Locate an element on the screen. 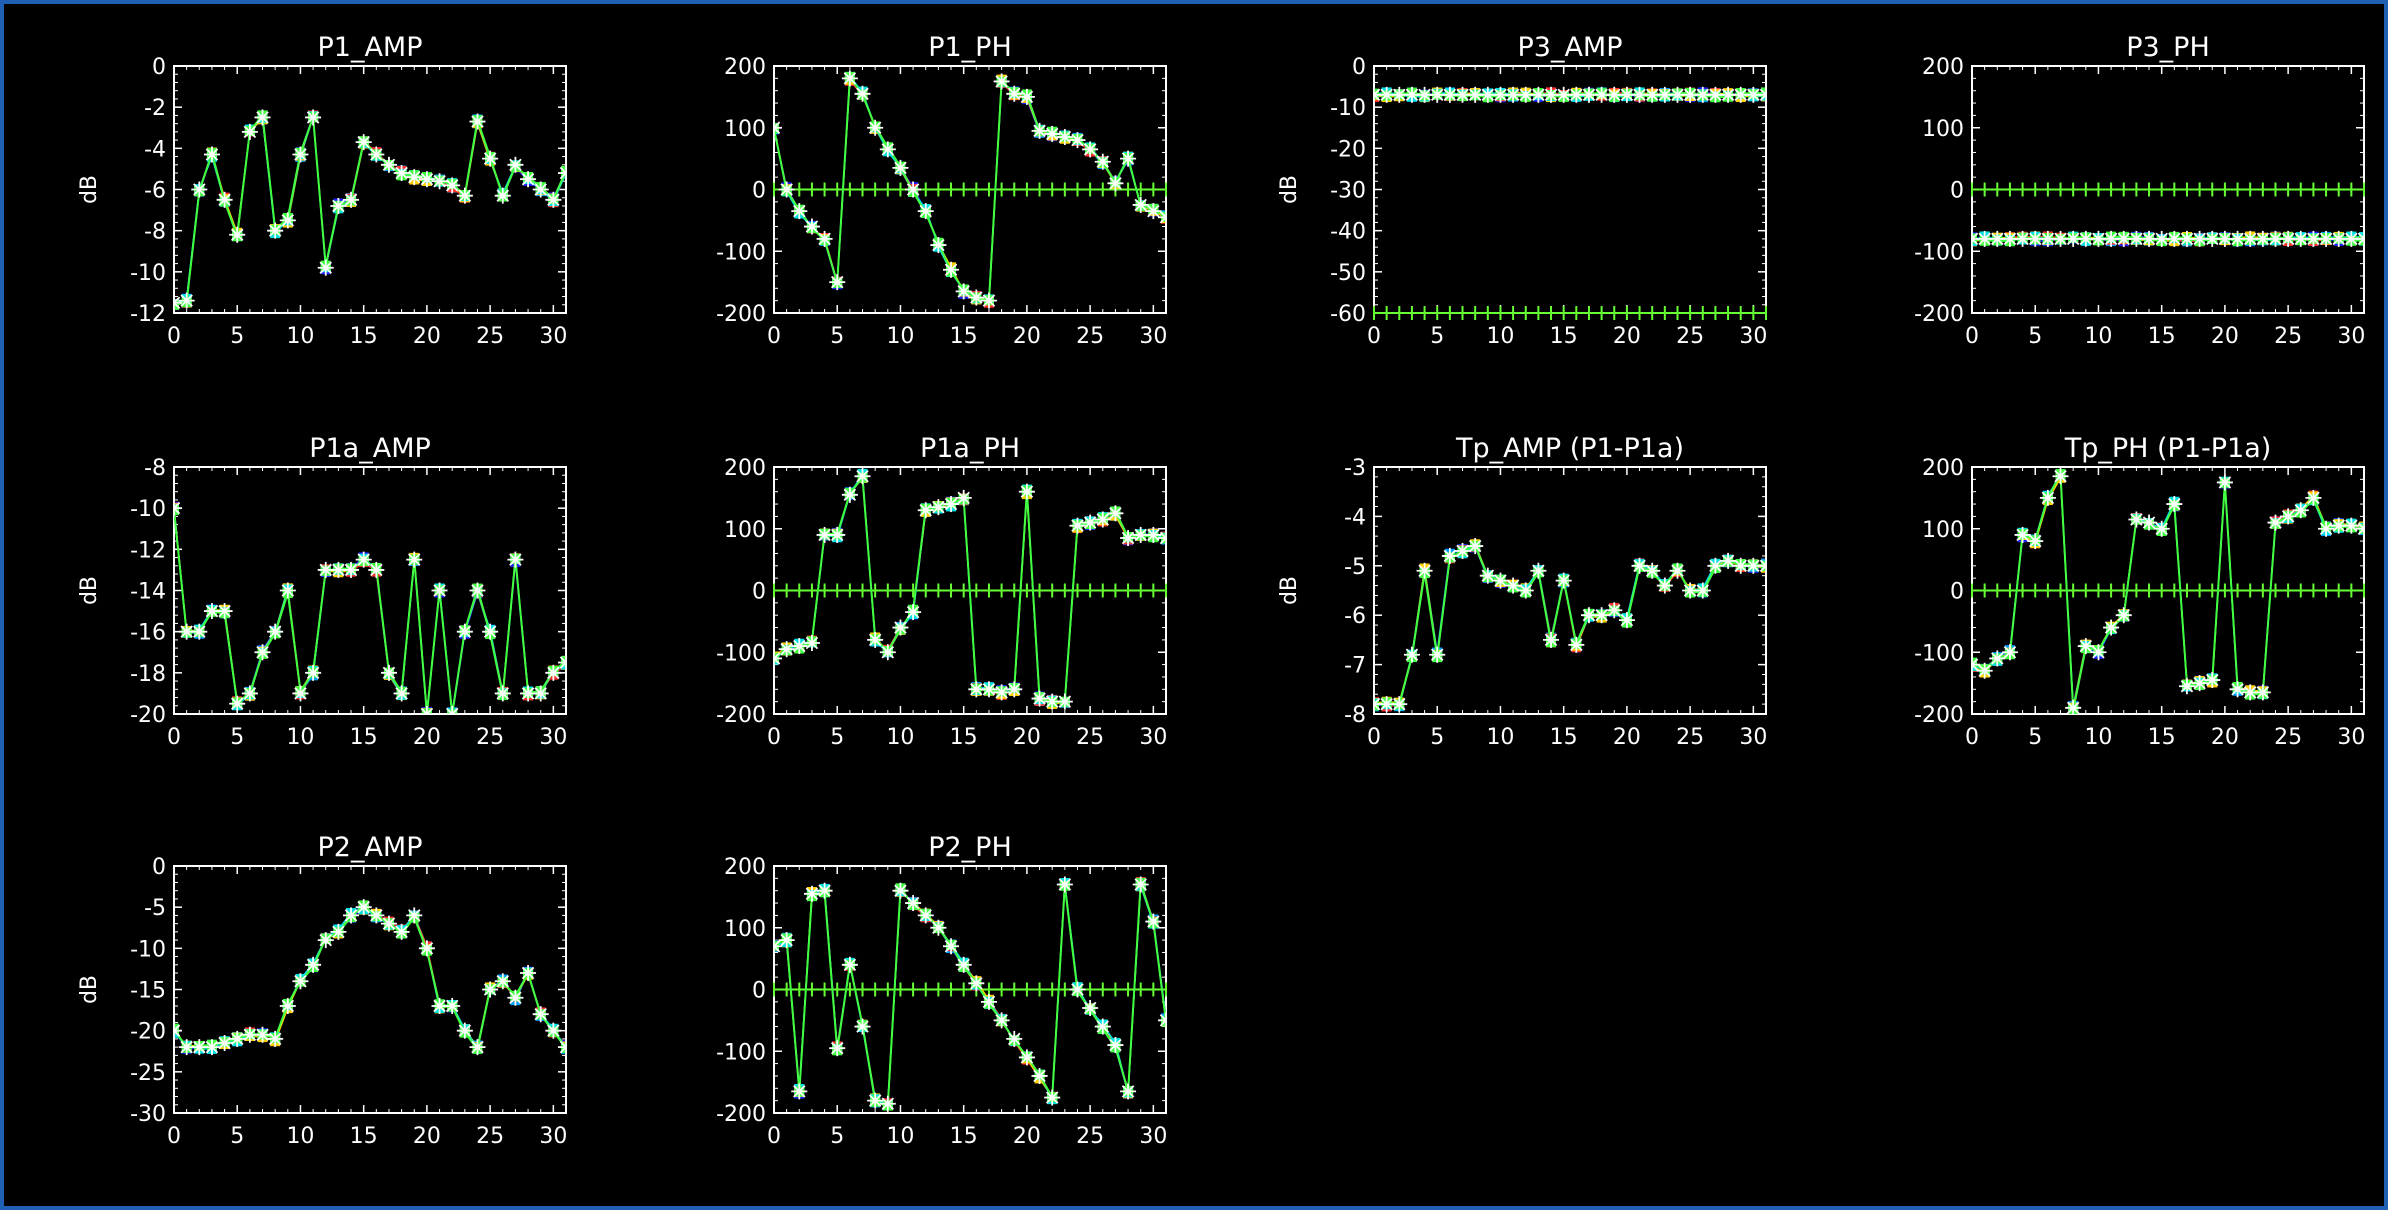 This screenshot has width=2388, height=1210. y-tick-label: -100 is located at coordinates (741, 252).